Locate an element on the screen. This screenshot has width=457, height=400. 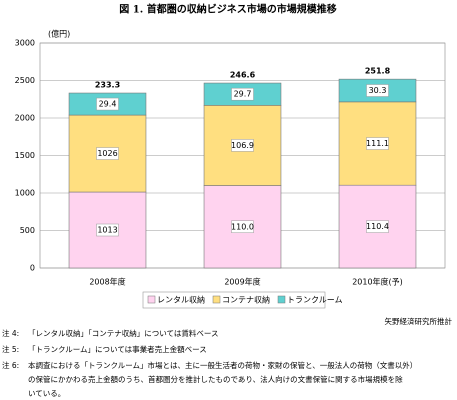
value-label: 106.9 is located at coordinates (242, 145).